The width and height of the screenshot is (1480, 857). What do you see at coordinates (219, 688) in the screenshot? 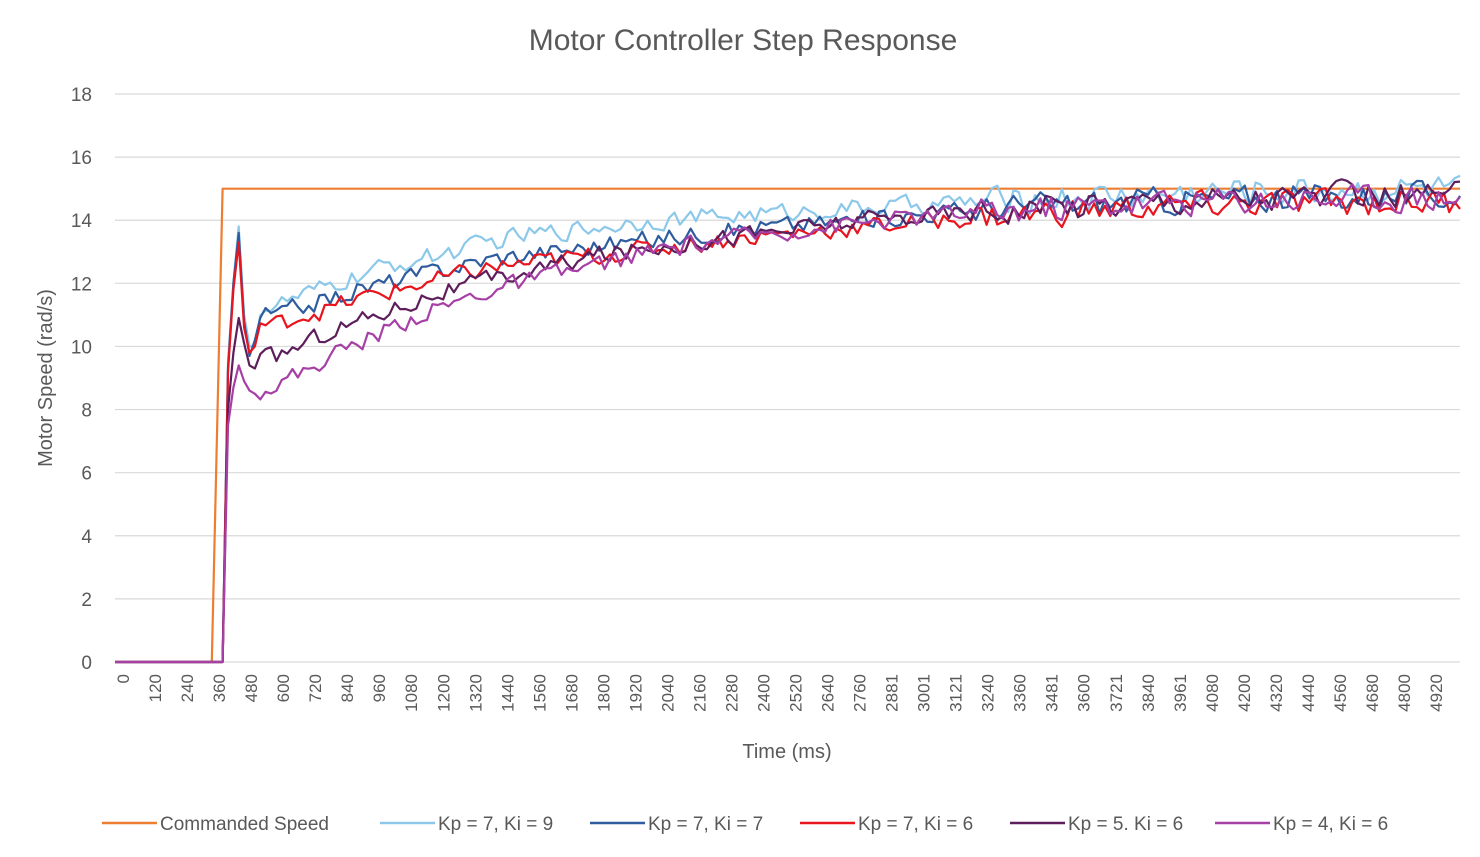
I see `x-tick-label: 360` at bounding box center [219, 688].